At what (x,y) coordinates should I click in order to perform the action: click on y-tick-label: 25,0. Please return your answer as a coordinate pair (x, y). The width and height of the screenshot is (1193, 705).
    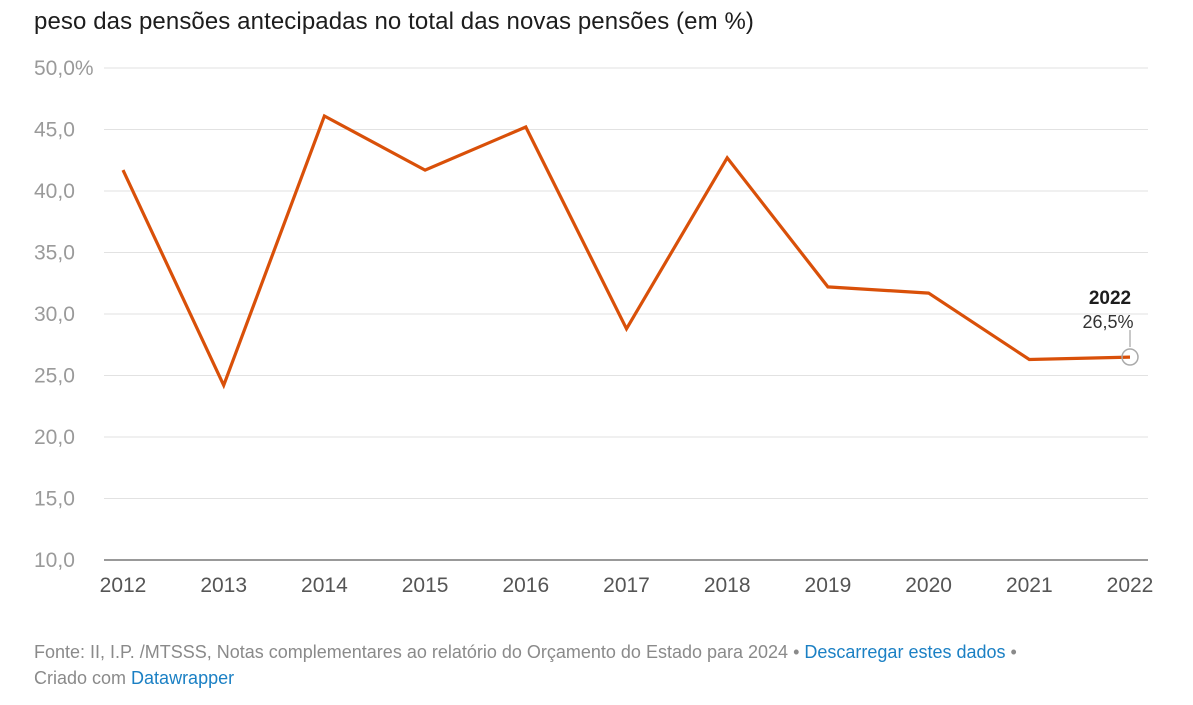
    Looking at the image, I should click on (54, 376).